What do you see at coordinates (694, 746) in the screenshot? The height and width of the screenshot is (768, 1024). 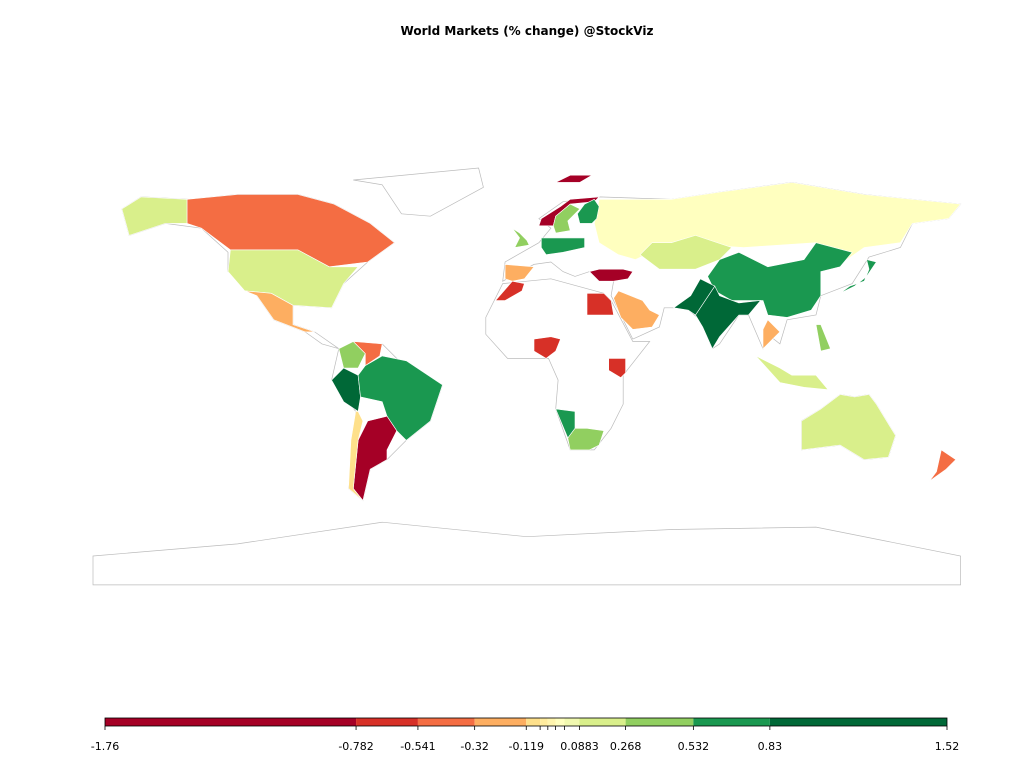 I see `colorbar-tick-label: 0.532` at bounding box center [694, 746].